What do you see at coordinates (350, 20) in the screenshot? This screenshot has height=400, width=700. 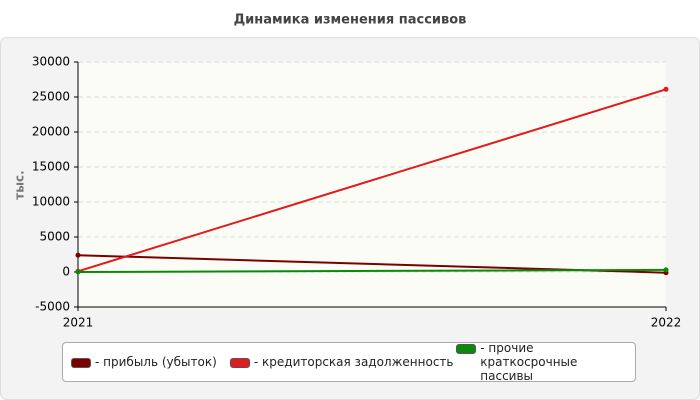 I see `chart-title: Динамика изменения пассивов` at bounding box center [350, 20].